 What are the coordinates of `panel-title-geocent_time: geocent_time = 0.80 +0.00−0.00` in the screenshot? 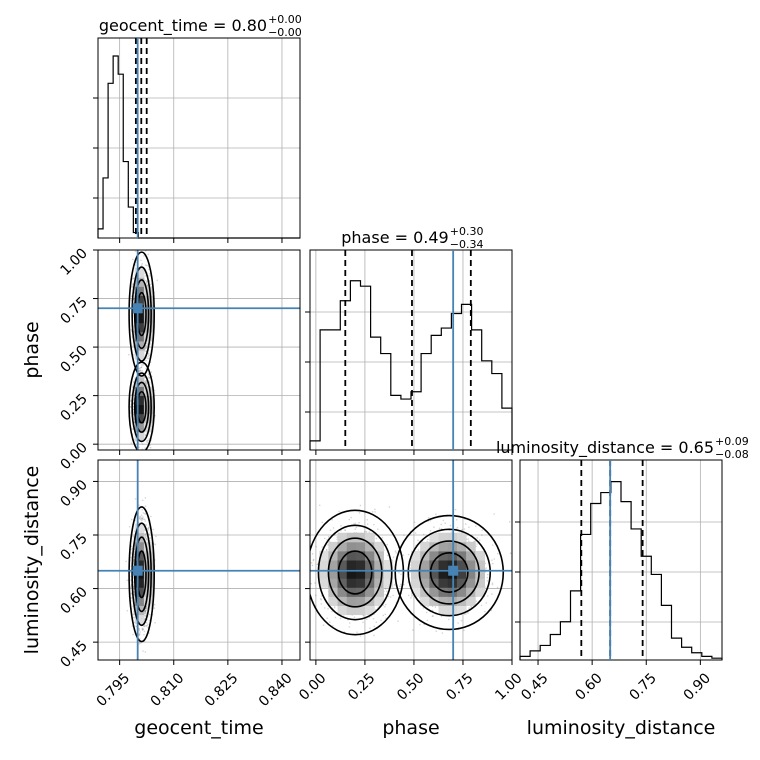 It's located at (200, 26).